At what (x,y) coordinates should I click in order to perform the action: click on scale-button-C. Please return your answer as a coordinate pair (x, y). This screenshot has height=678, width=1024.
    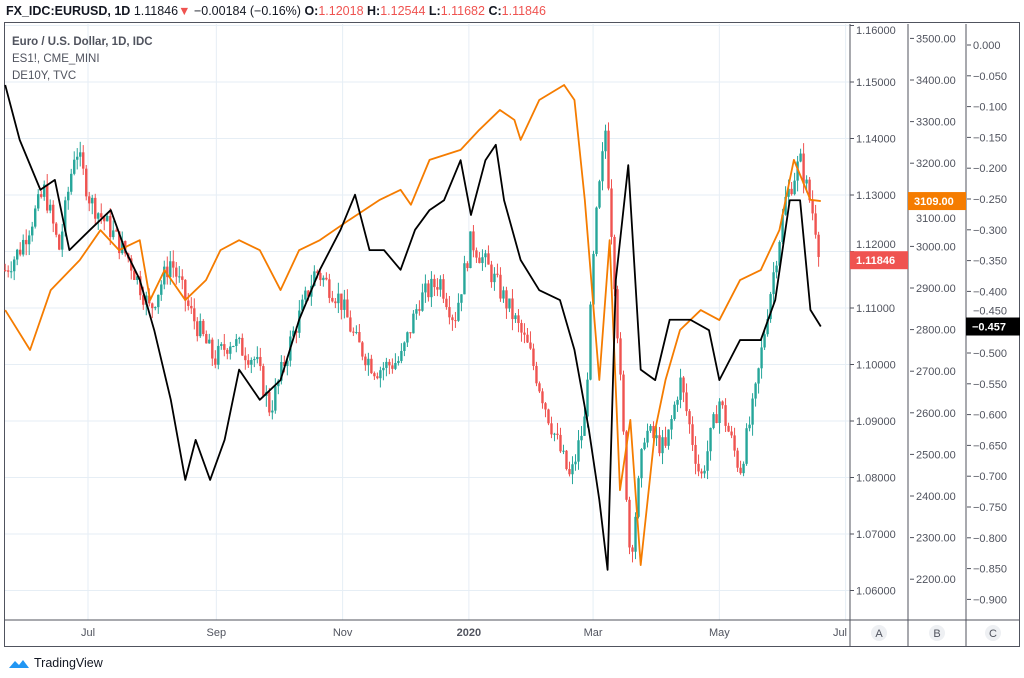
    Looking at the image, I should click on (993, 633).